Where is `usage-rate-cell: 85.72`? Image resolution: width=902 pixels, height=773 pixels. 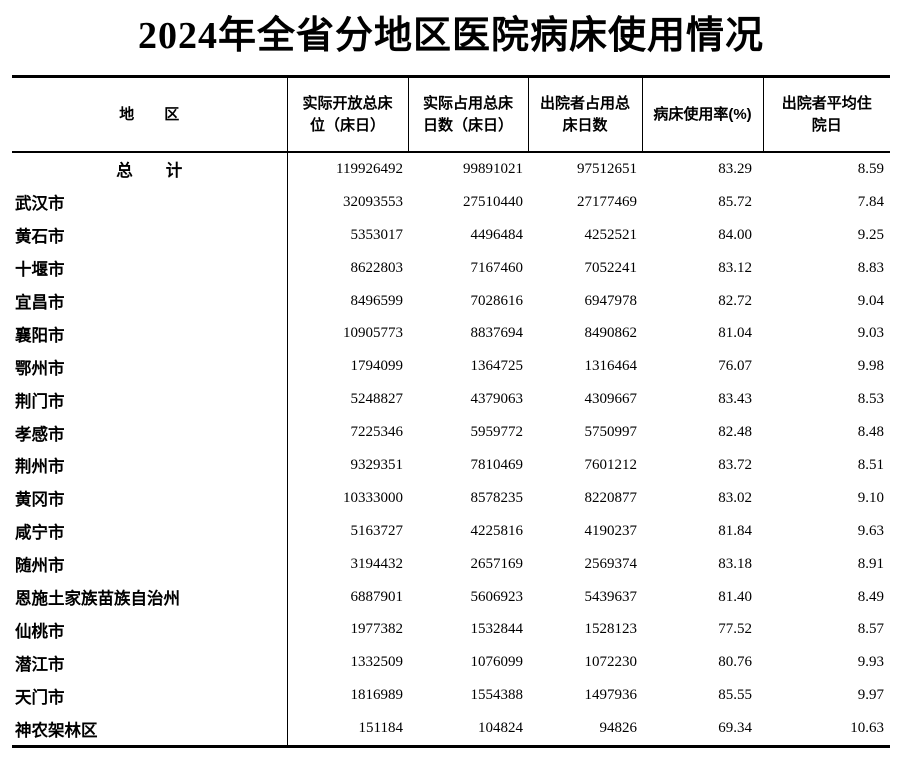 usage-rate-cell: 85.72 is located at coordinates (735, 201).